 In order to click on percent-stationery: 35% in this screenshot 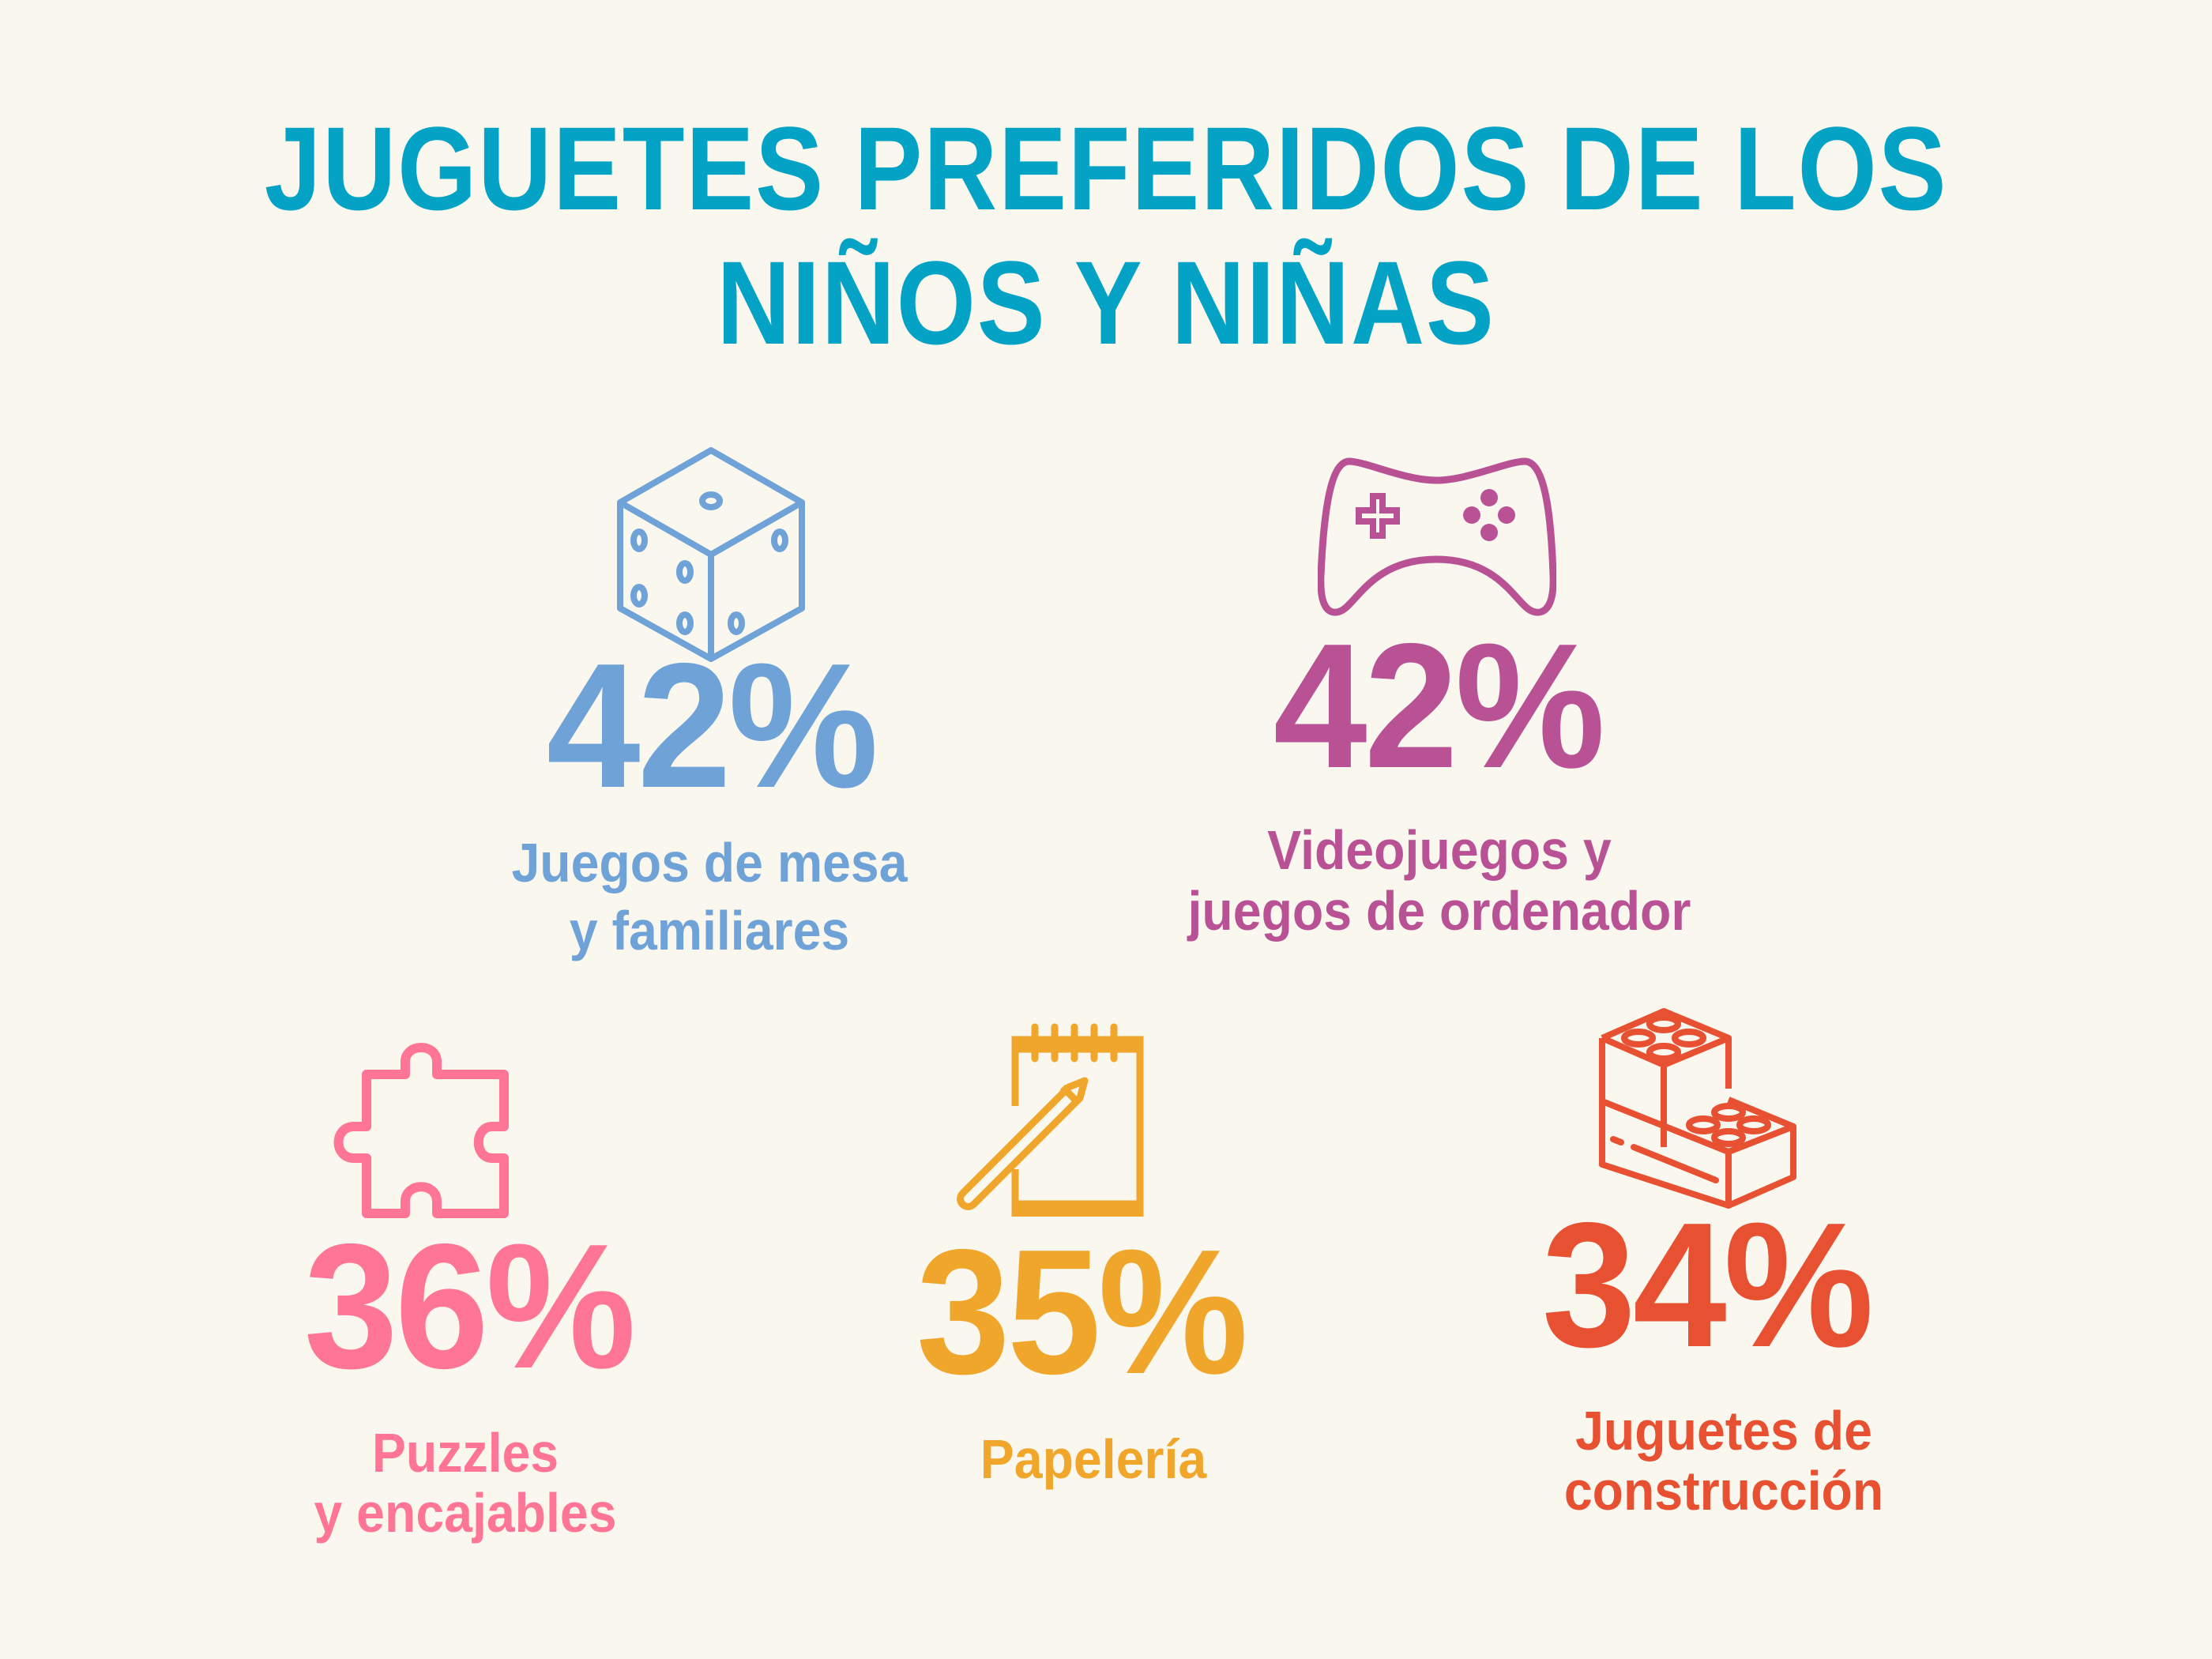, I will do `click(1082, 1311)`.